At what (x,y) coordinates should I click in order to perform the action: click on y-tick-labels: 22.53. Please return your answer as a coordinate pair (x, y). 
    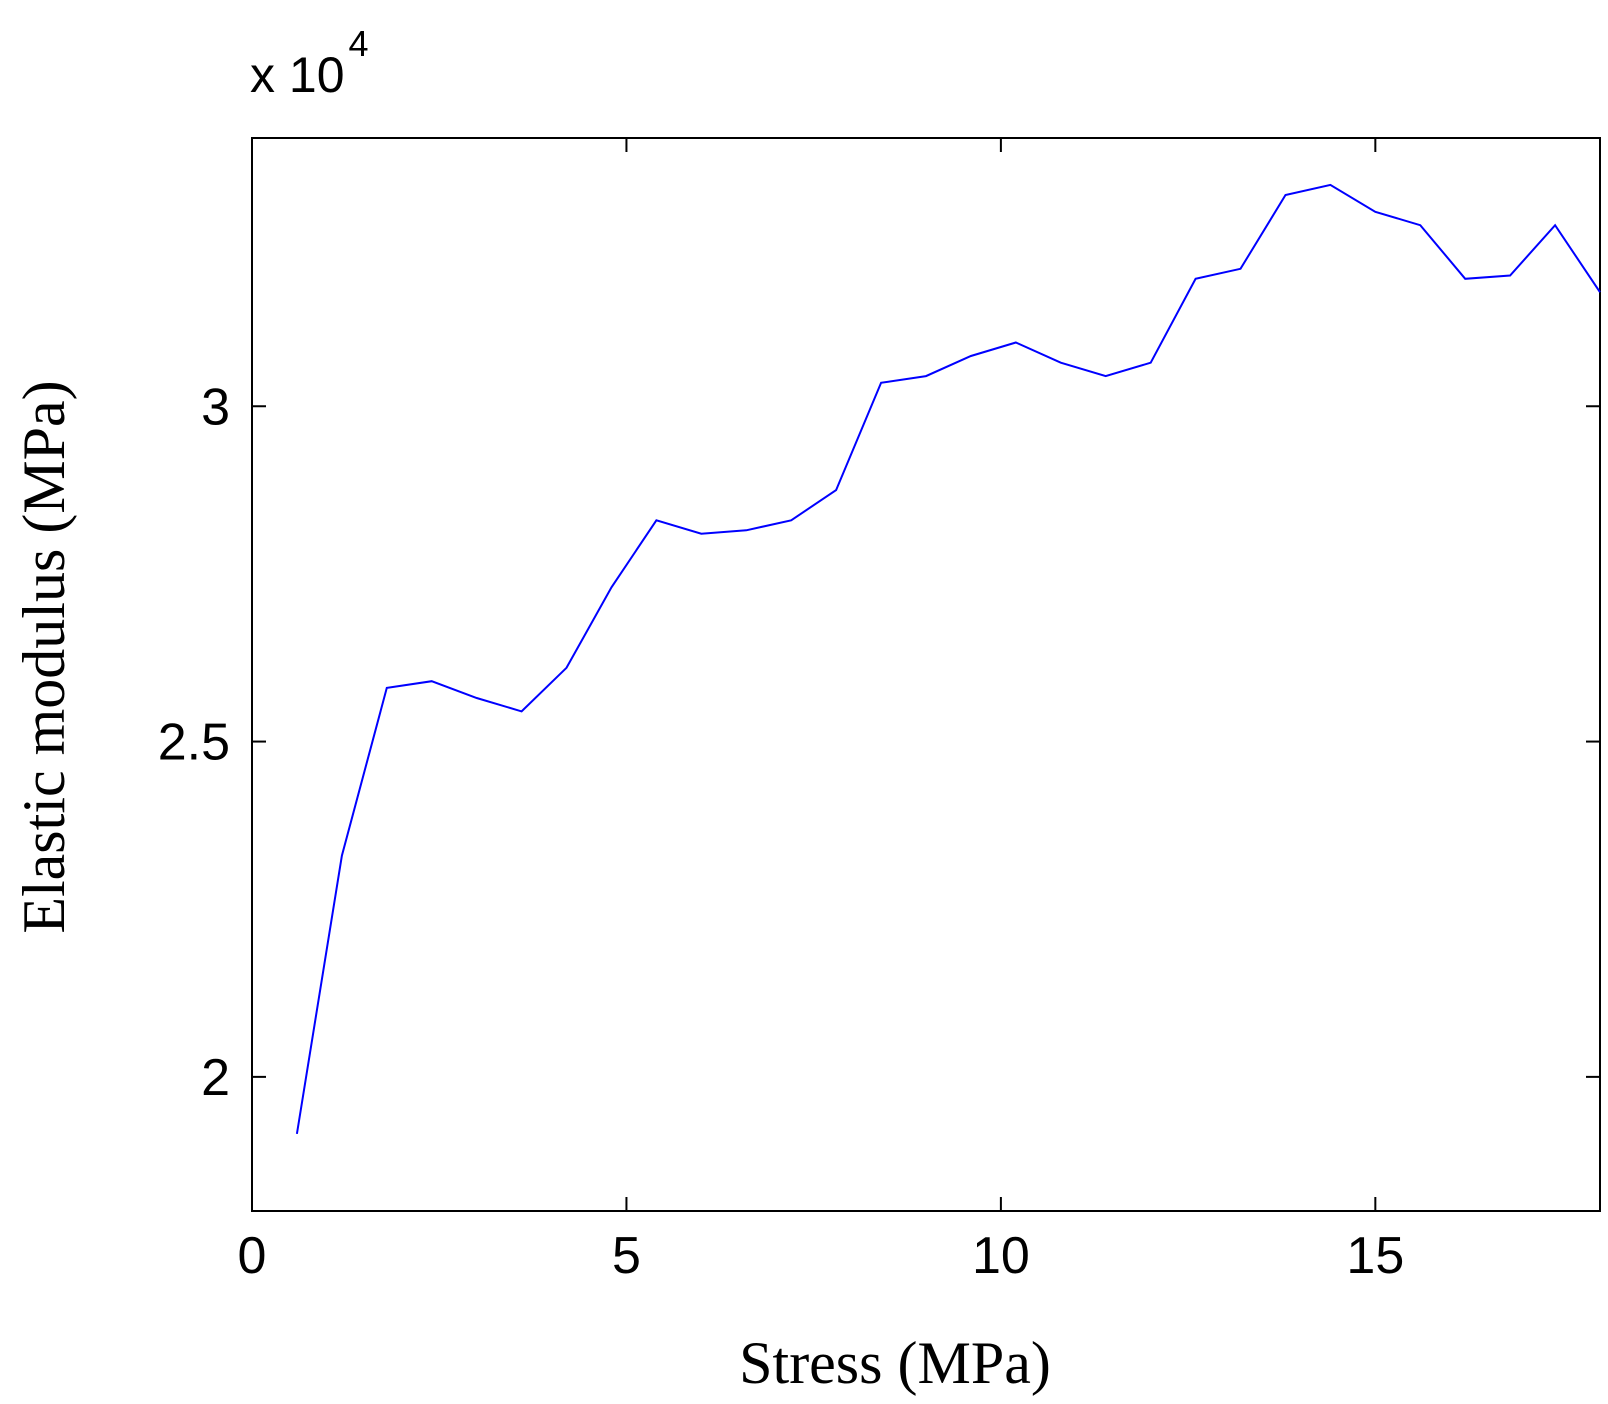
    Looking at the image, I should click on (194, 742).